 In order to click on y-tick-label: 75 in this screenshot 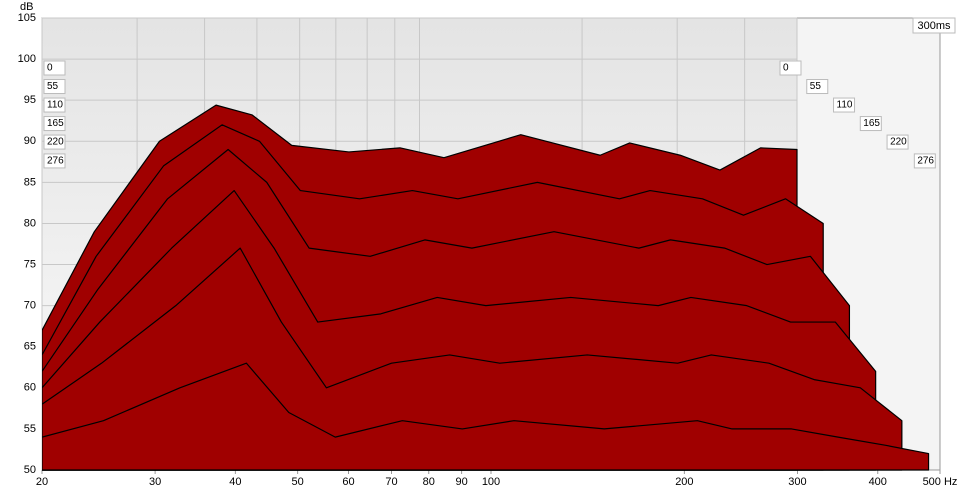, I will do `click(30, 264)`.